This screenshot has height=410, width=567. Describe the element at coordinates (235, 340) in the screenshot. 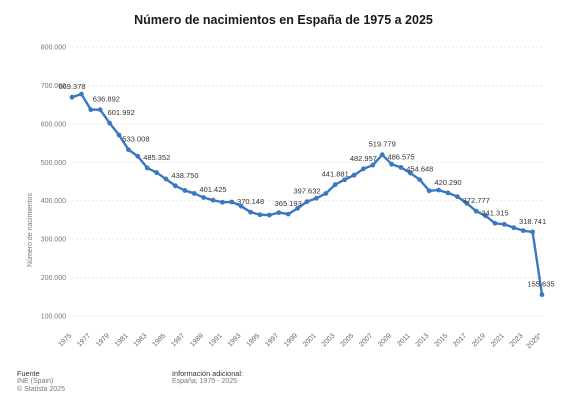

I see `x-tick-label: 1993` at that location.